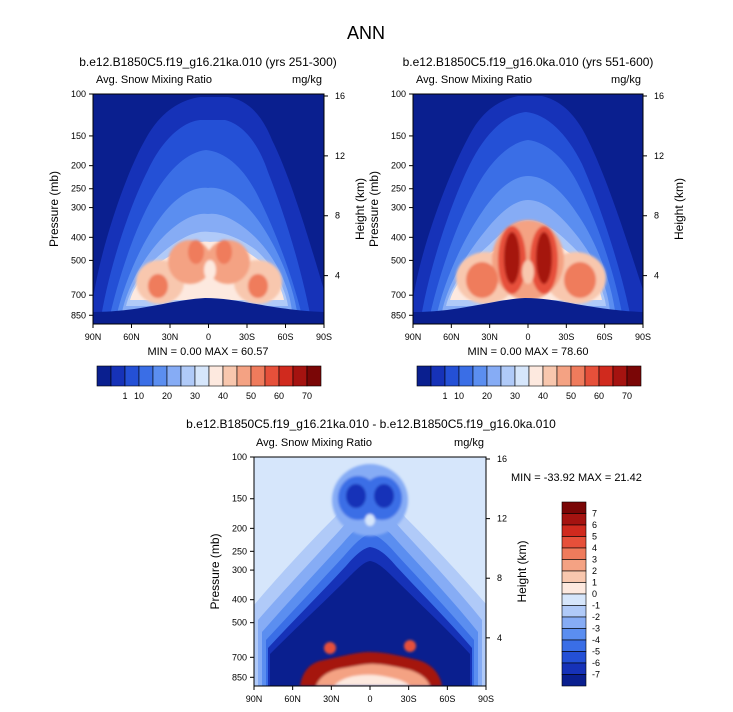  What do you see at coordinates (292, 699) in the screenshot?
I see `panel-c-xtick-label: 60N` at bounding box center [292, 699].